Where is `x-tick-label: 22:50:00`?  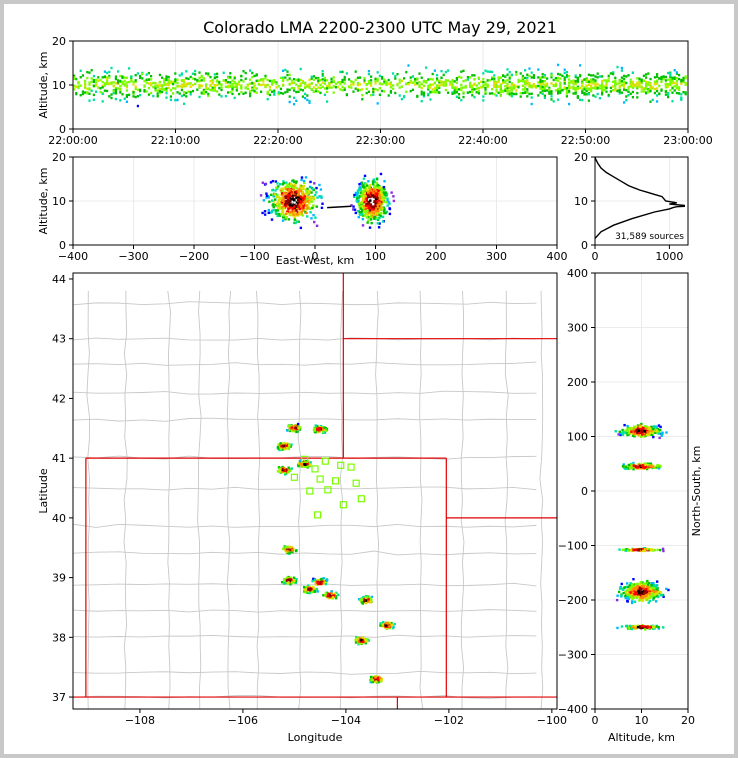 x-tick-label: 22:50:00 is located at coordinates (585, 140).